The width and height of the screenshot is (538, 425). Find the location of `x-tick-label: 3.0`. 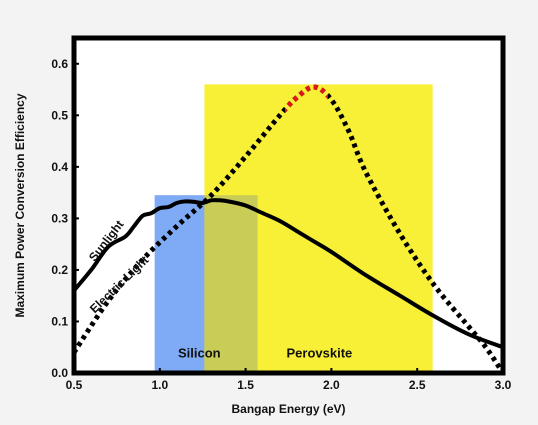

x-tick-label: 3.0 is located at coordinates (503, 385).